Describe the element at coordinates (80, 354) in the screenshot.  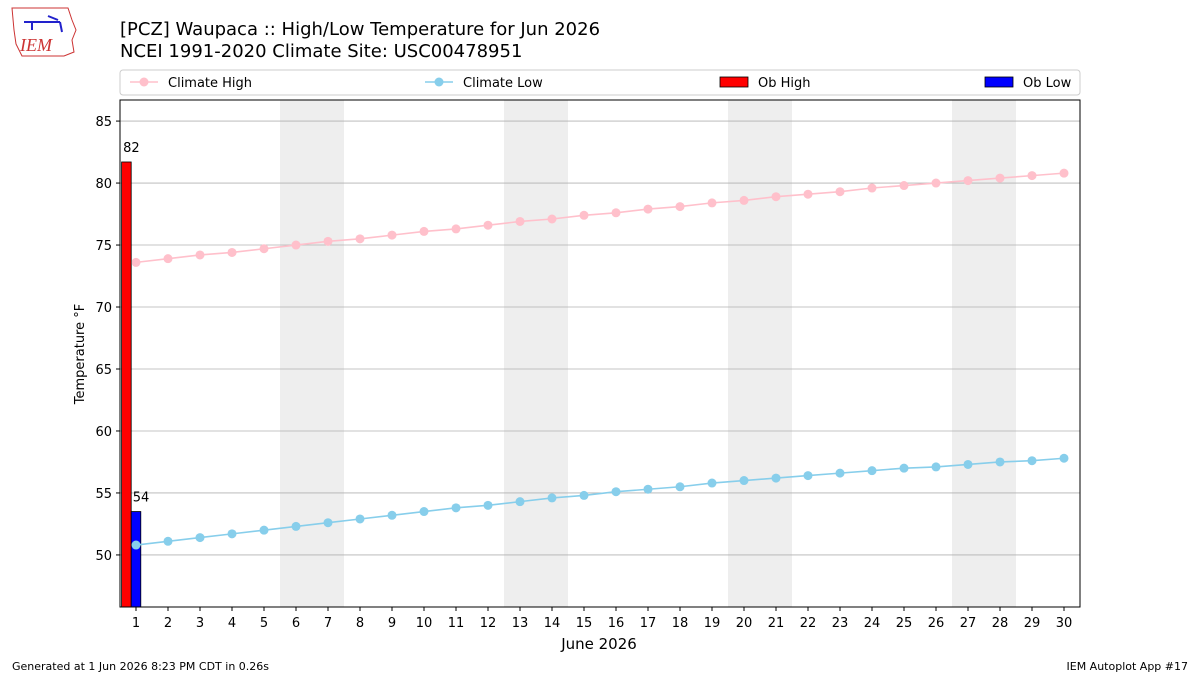
I see `y-axis-label: Temperature °F` at that location.